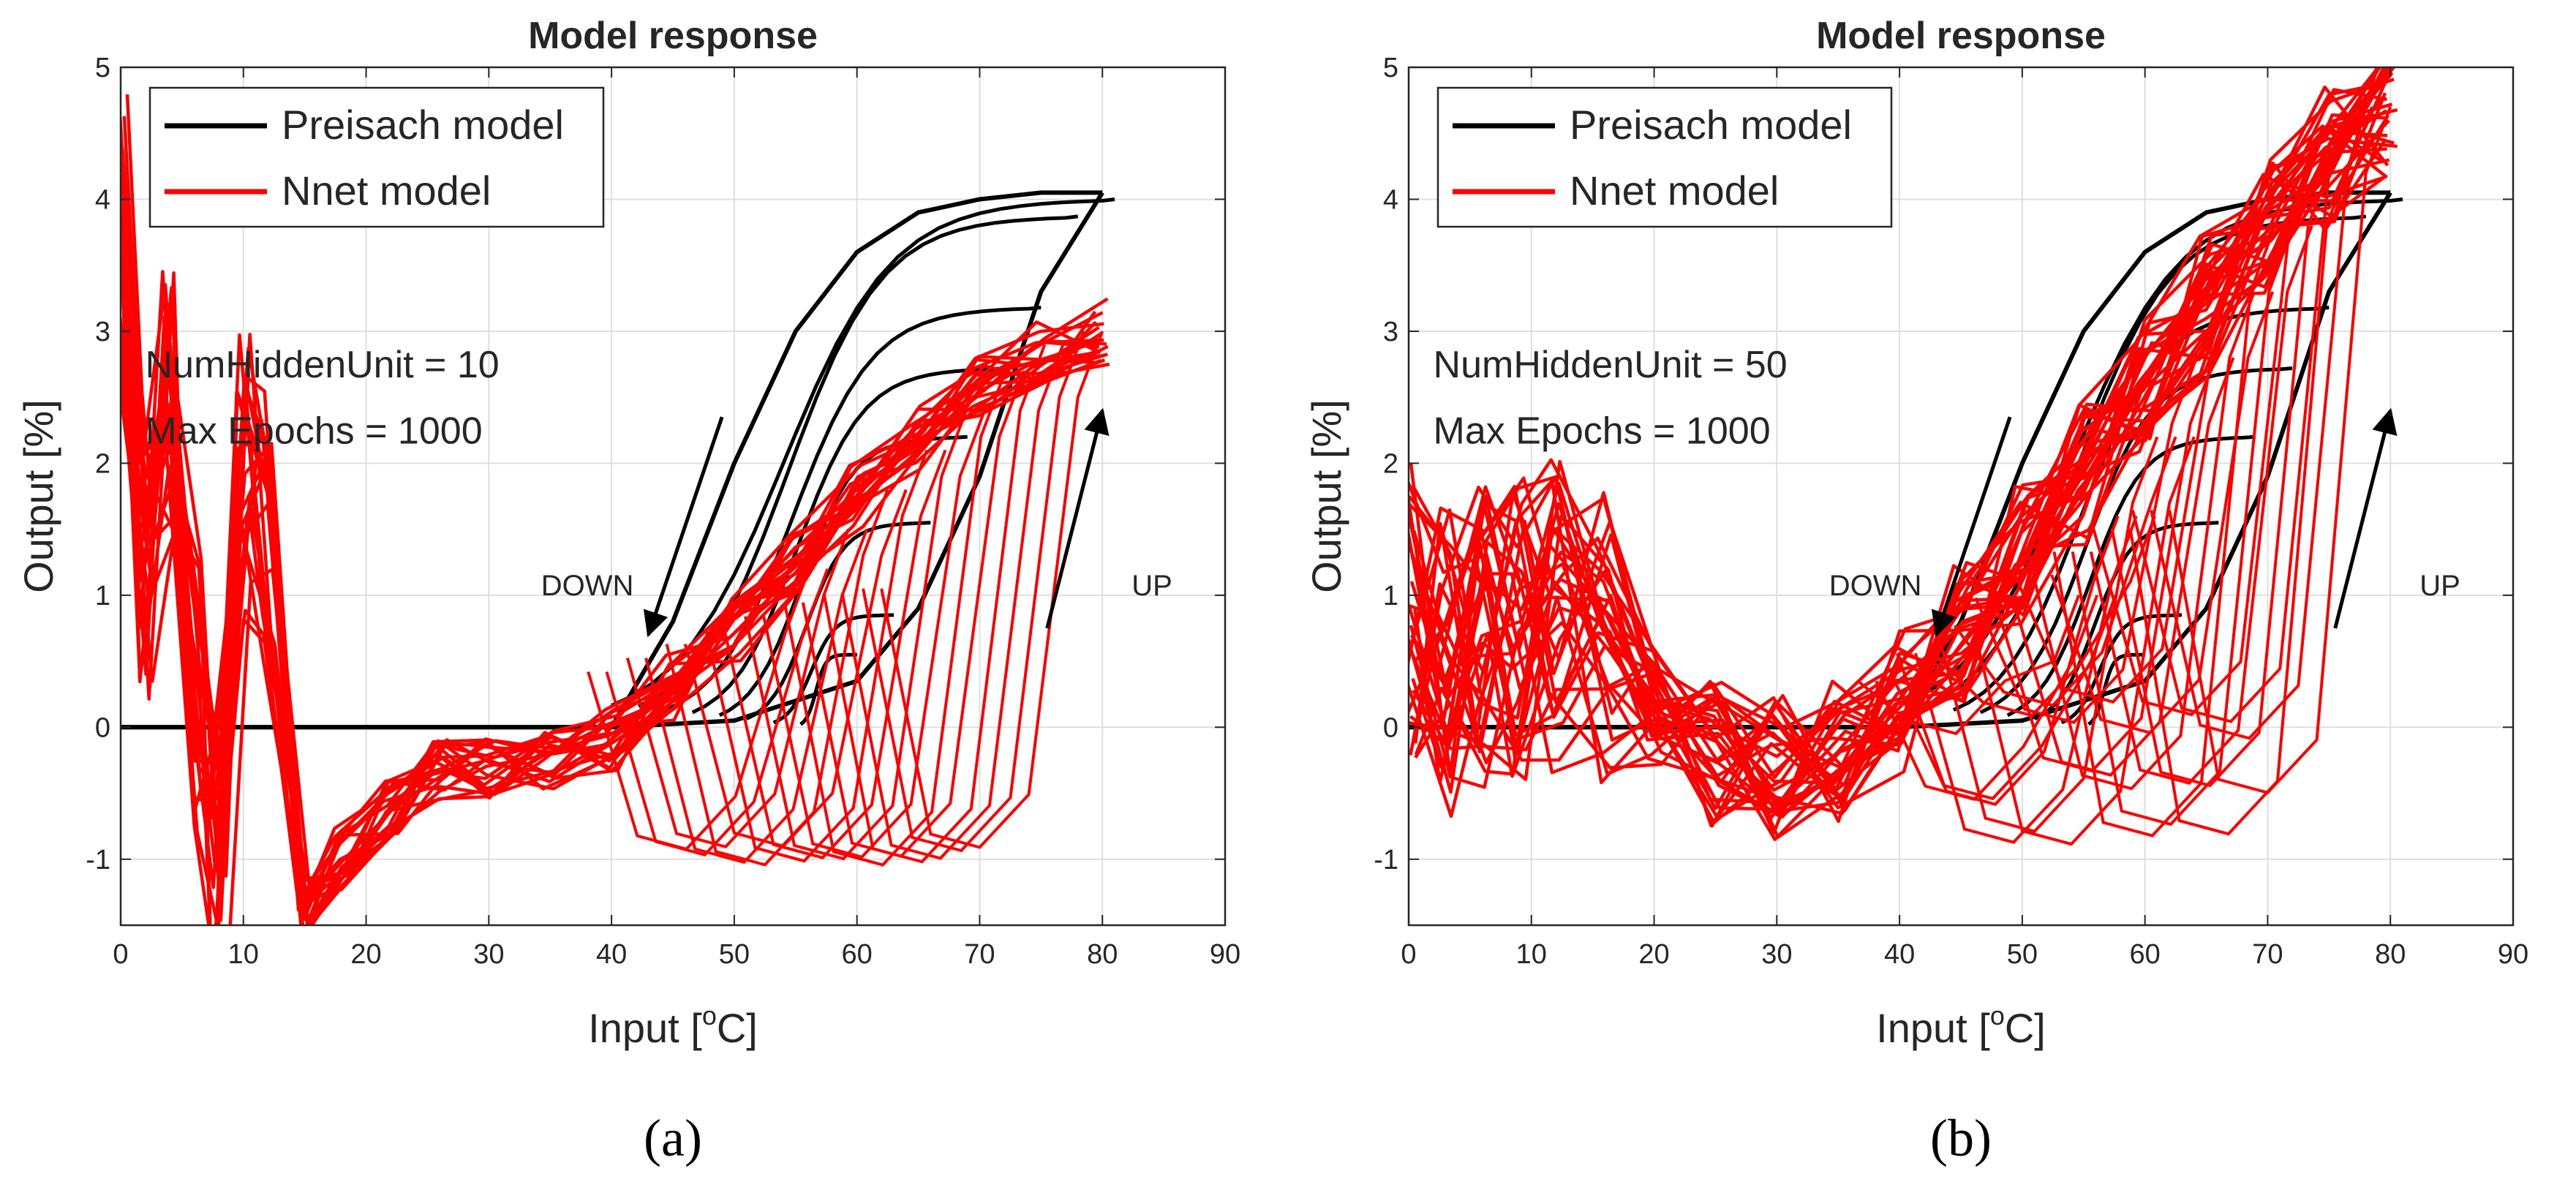  What do you see at coordinates (365, 954) in the screenshot?
I see `chart-a-xtick-label: 20` at bounding box center [365, 954].